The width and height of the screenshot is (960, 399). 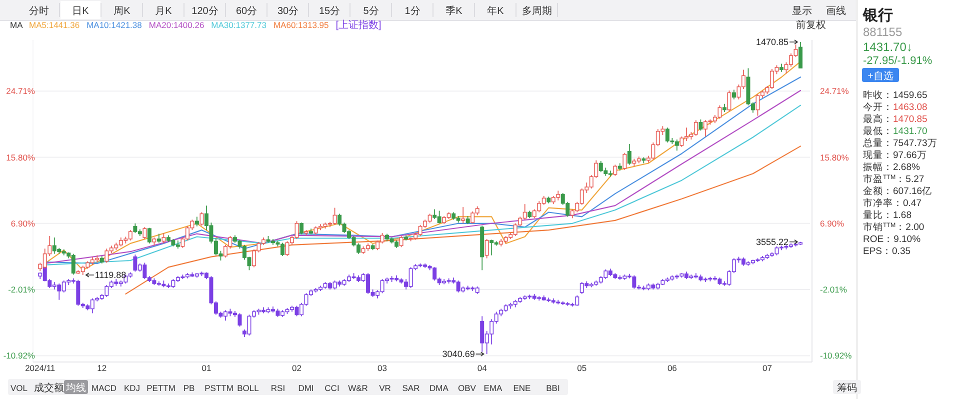 I want to click on x-tick-label: 03, so click(x=383, y=368).